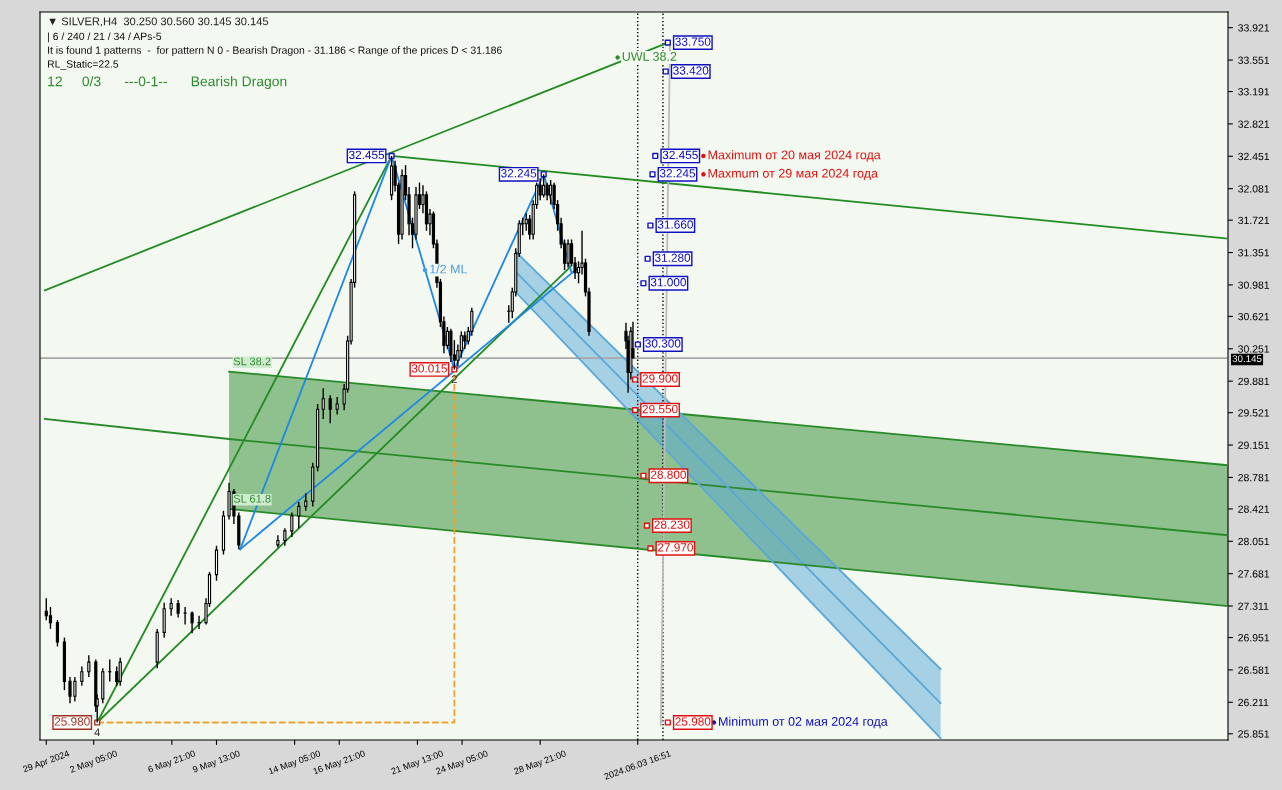 The height and width of the screenshot is (790, 1282). Describe the element at coordinates (1254, 285) in the screenshot. I see `y-tick-label: 30.981` at that location.